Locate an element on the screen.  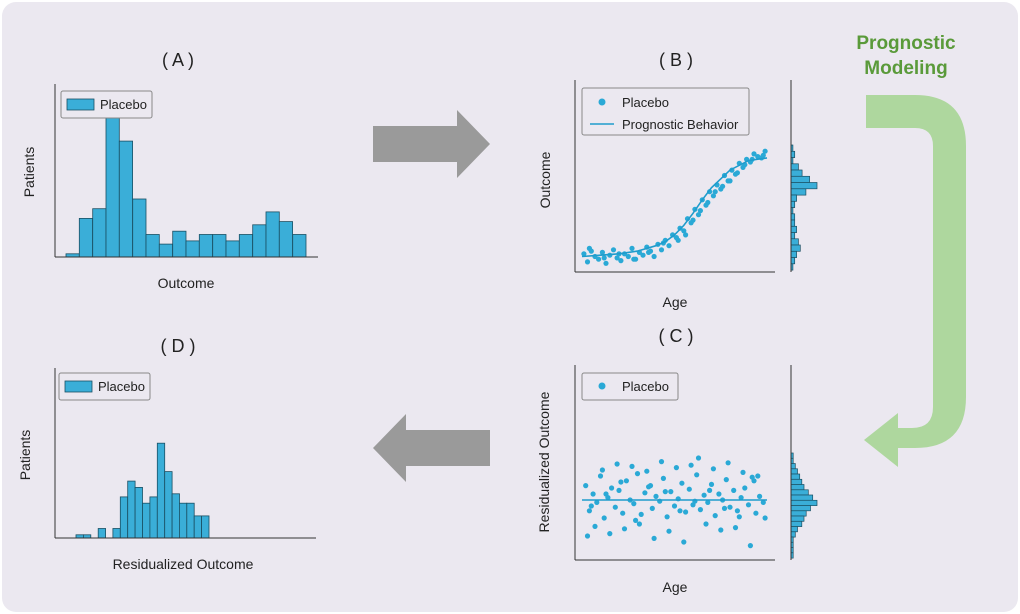
panel-a-y-label: Patients is located at coordinates (29, 172).